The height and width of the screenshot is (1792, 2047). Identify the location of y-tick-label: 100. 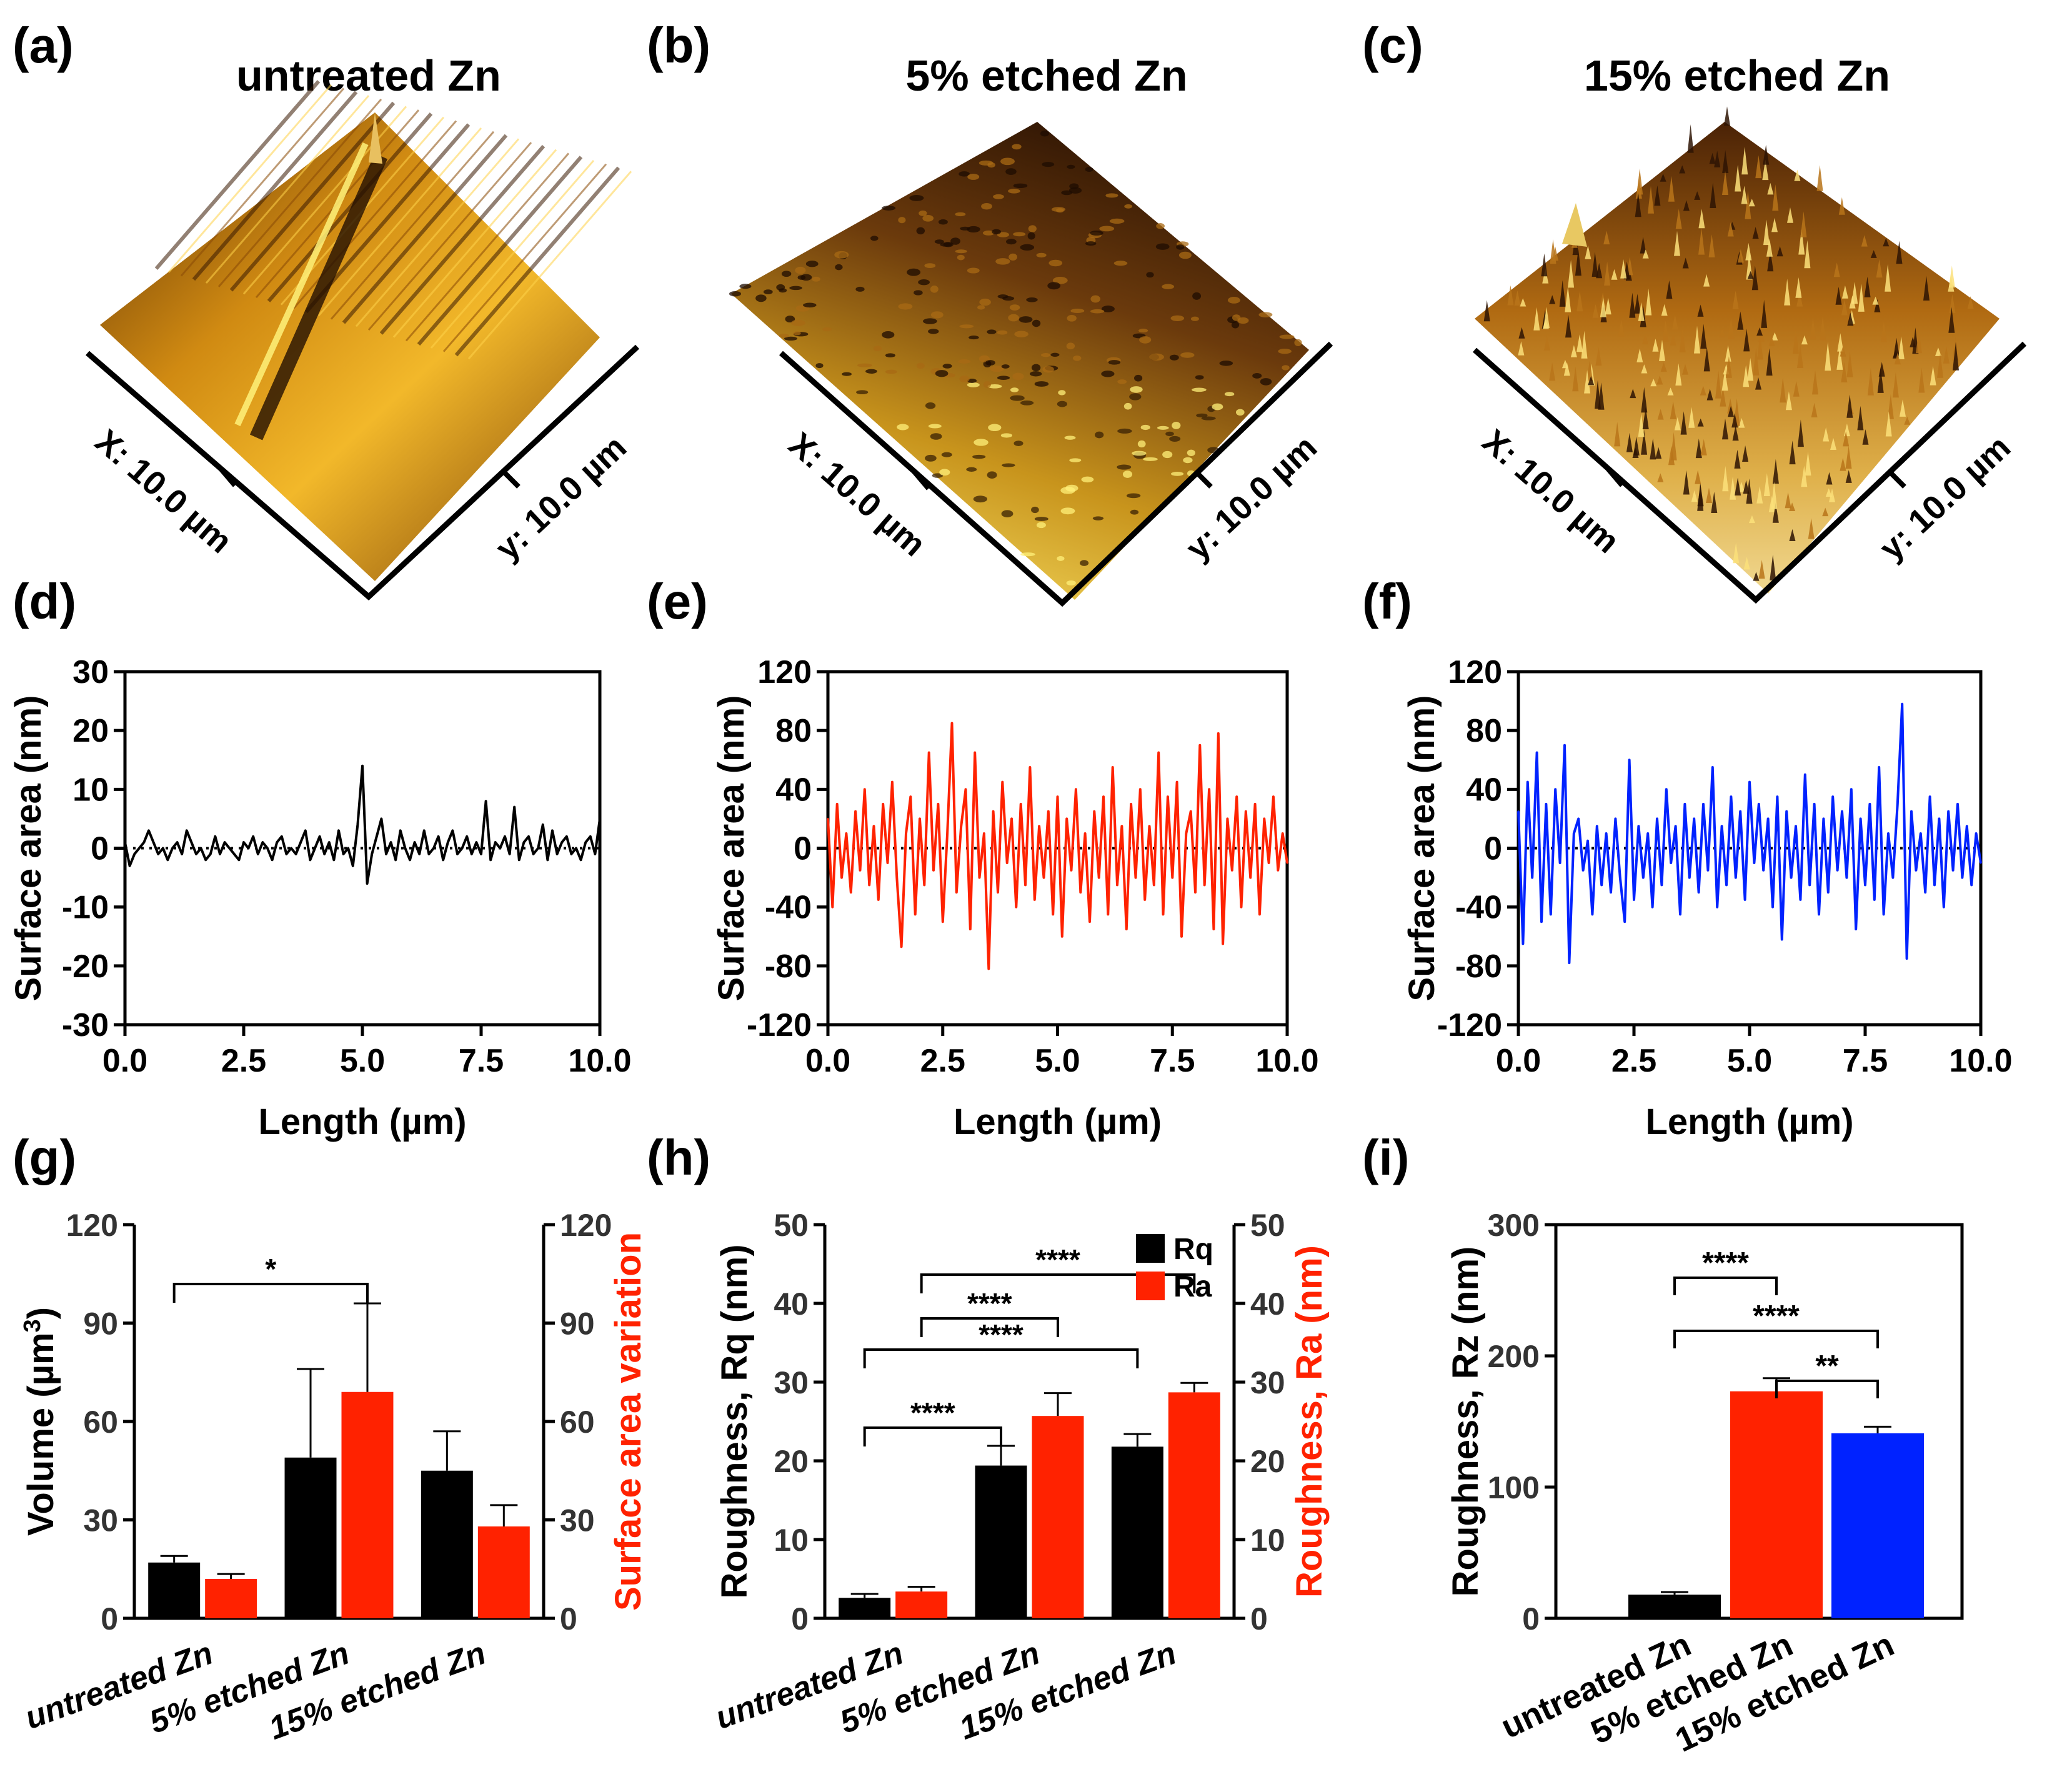
(1514, 1487).